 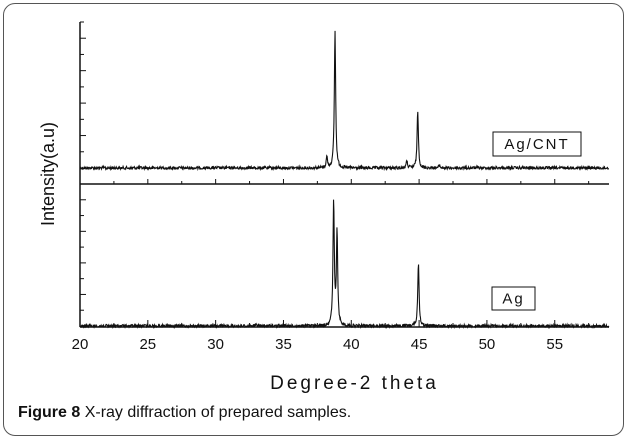 I want to click on figure-caption-text: X-ray diffraction of prepared samples., so click(x=218, y=412).